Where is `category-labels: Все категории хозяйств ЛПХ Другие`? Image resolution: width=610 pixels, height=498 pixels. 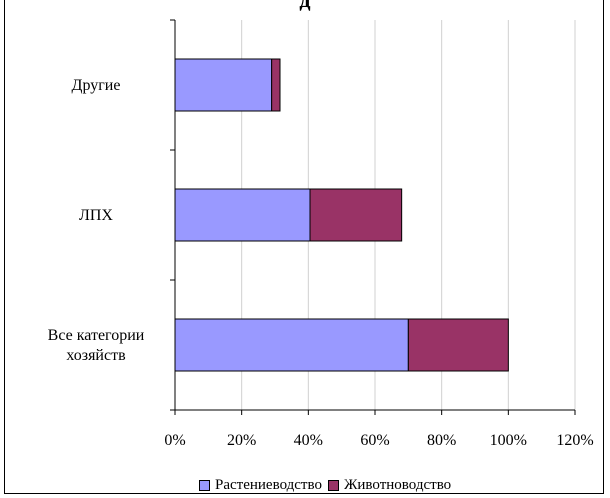
category-labels: Все категории хозяйств ЛПХ Другие is located at coordinates (96, 220).